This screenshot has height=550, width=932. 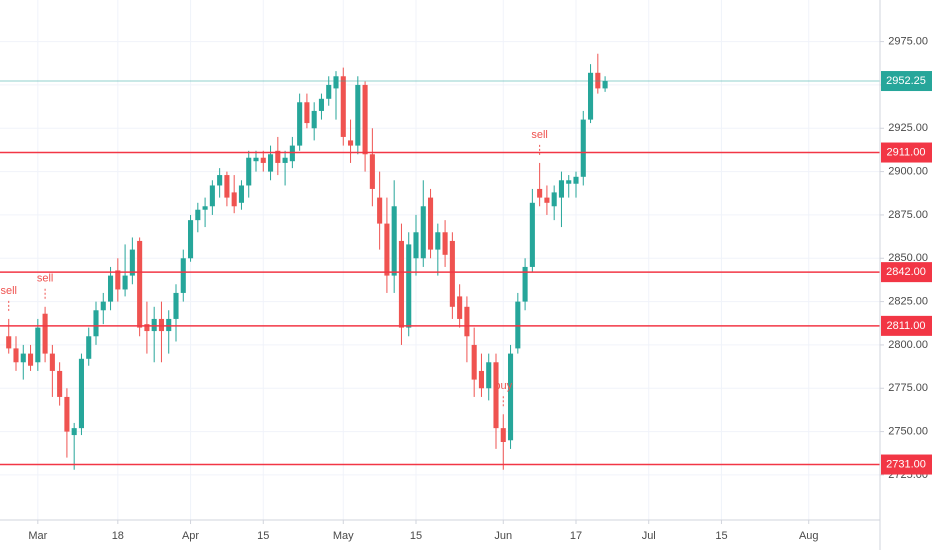 What do you see at coordinates (908, 258) in the screenshot?
I see `y-tick-label: 2850.00` at bounding box center [908, 258].